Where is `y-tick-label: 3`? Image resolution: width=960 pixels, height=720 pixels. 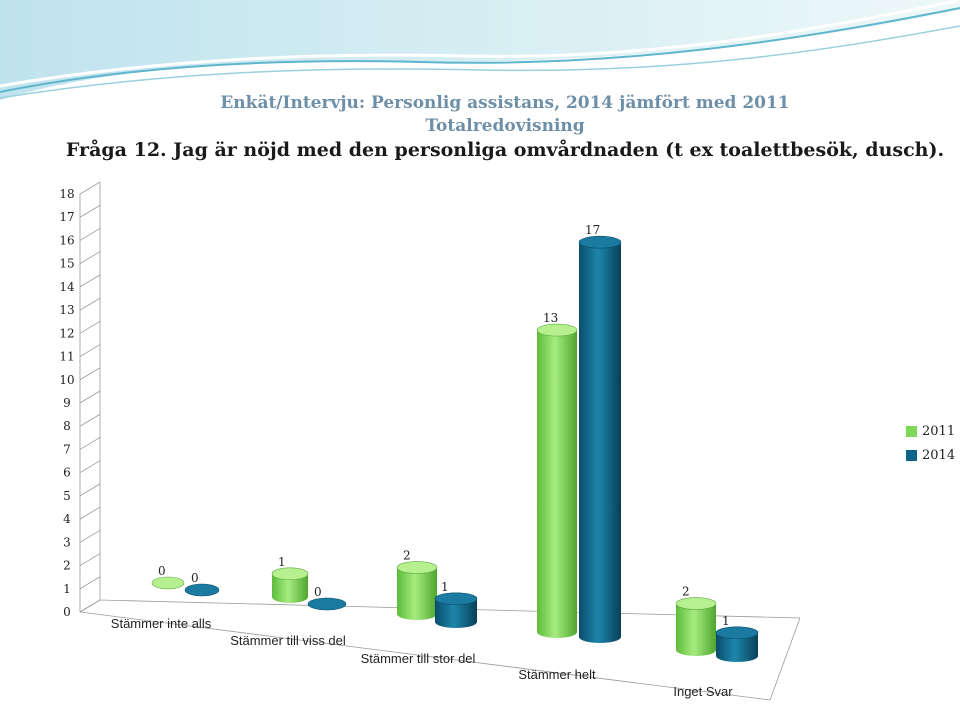 y-tick-label: 3 is located at coordinates (67, 542).